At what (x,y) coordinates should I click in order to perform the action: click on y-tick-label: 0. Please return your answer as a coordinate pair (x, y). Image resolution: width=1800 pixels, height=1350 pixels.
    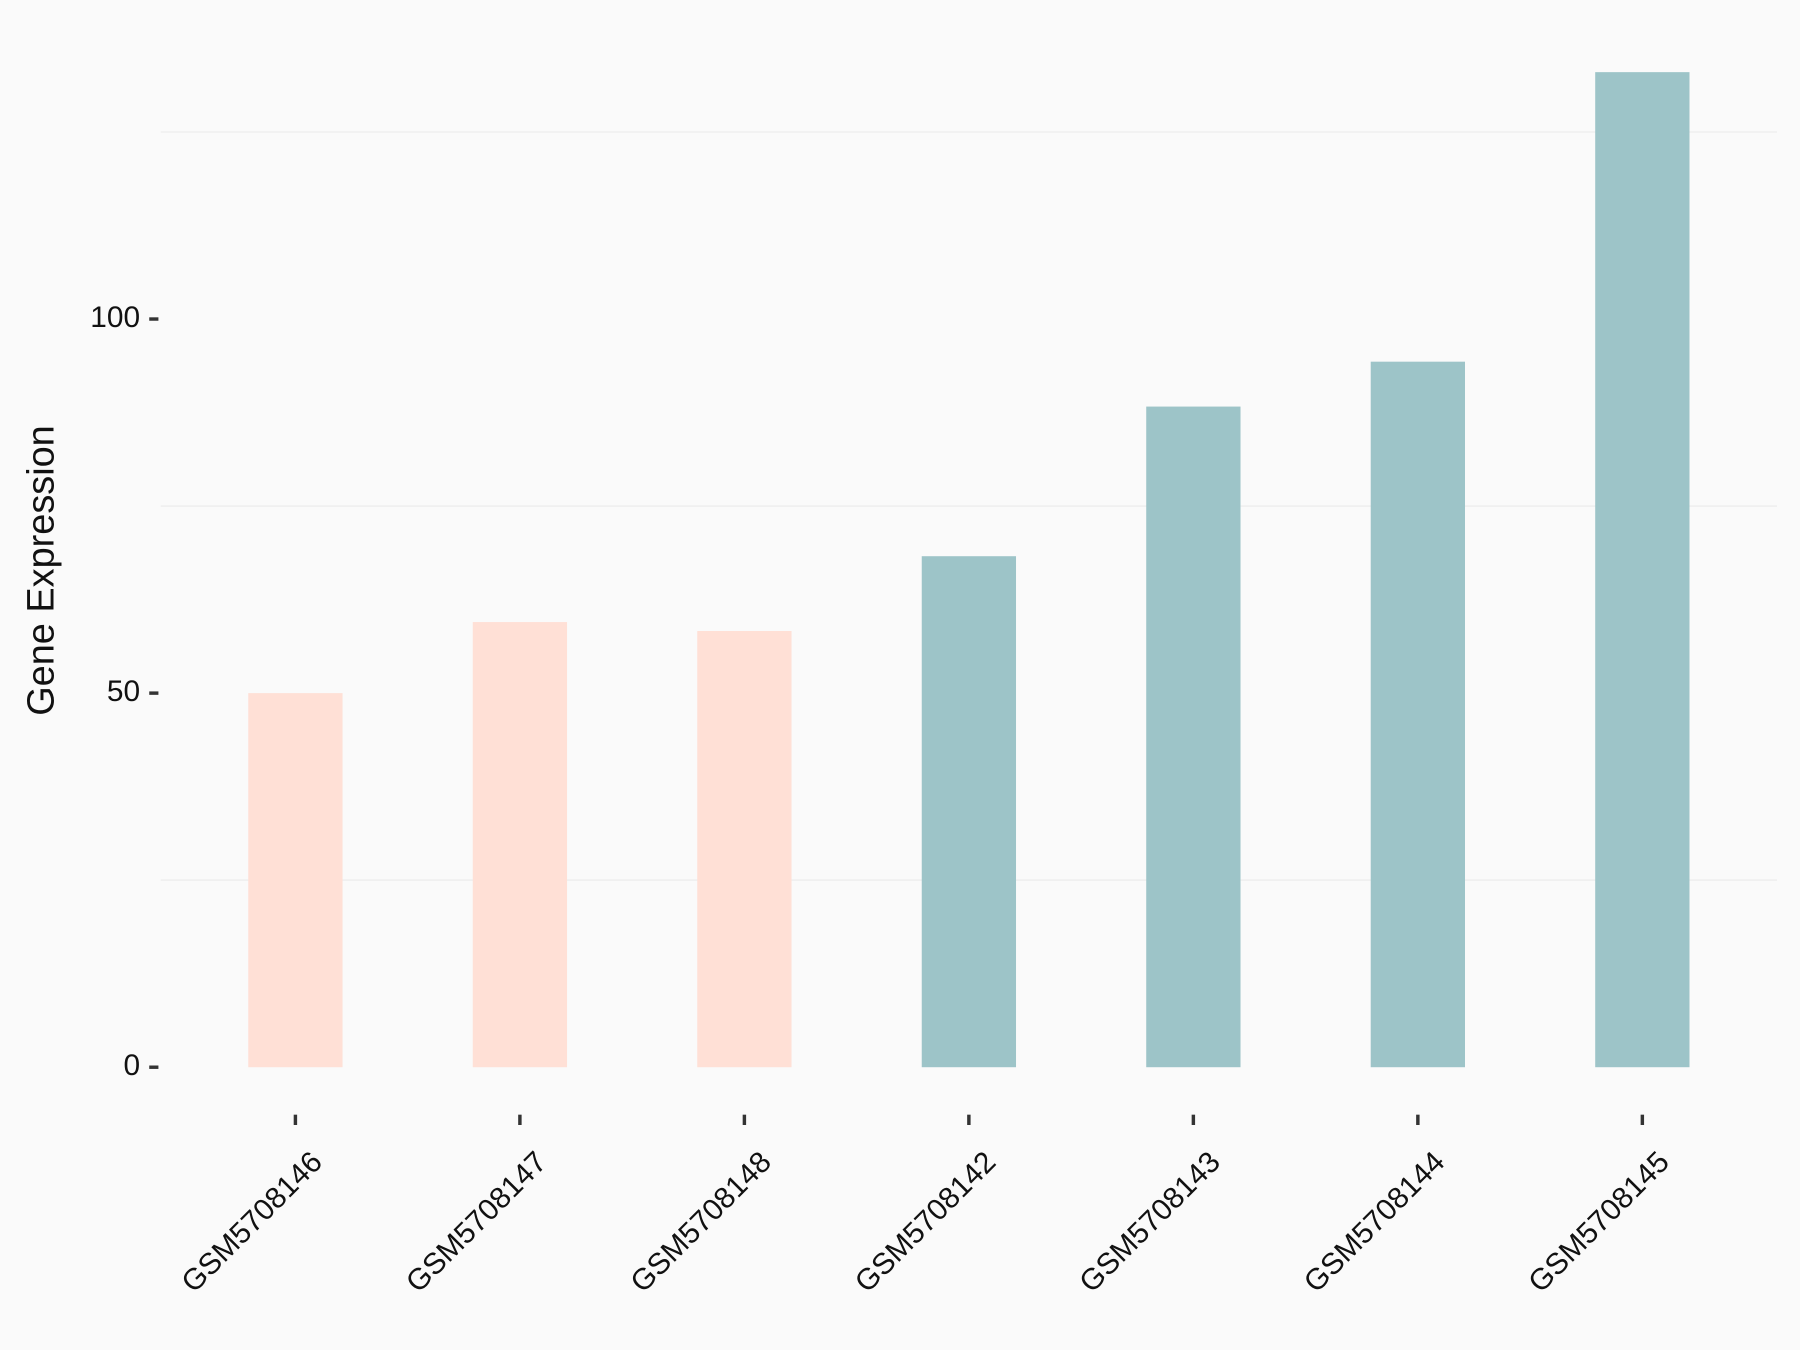
    Looking at the image, I should click on (131, 1065).